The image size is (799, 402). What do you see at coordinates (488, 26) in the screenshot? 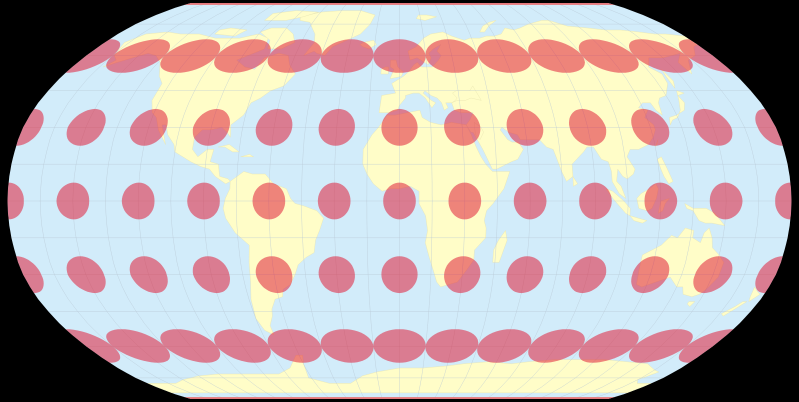
I see `land-novaya-zemlya` at bounding box center [488, 26].